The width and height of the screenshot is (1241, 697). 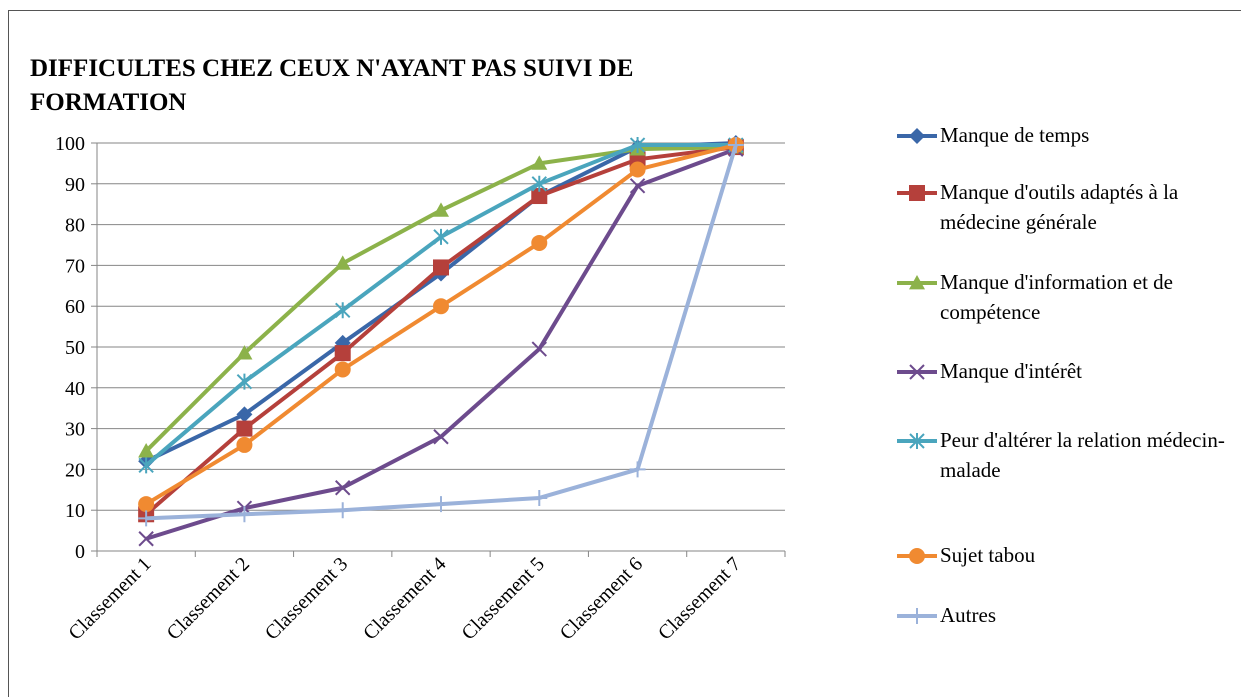 What do you see at coordinates (75, 348) in the screenshot?
I see `y-tick-label: 50` at bounding box center [75, 348].